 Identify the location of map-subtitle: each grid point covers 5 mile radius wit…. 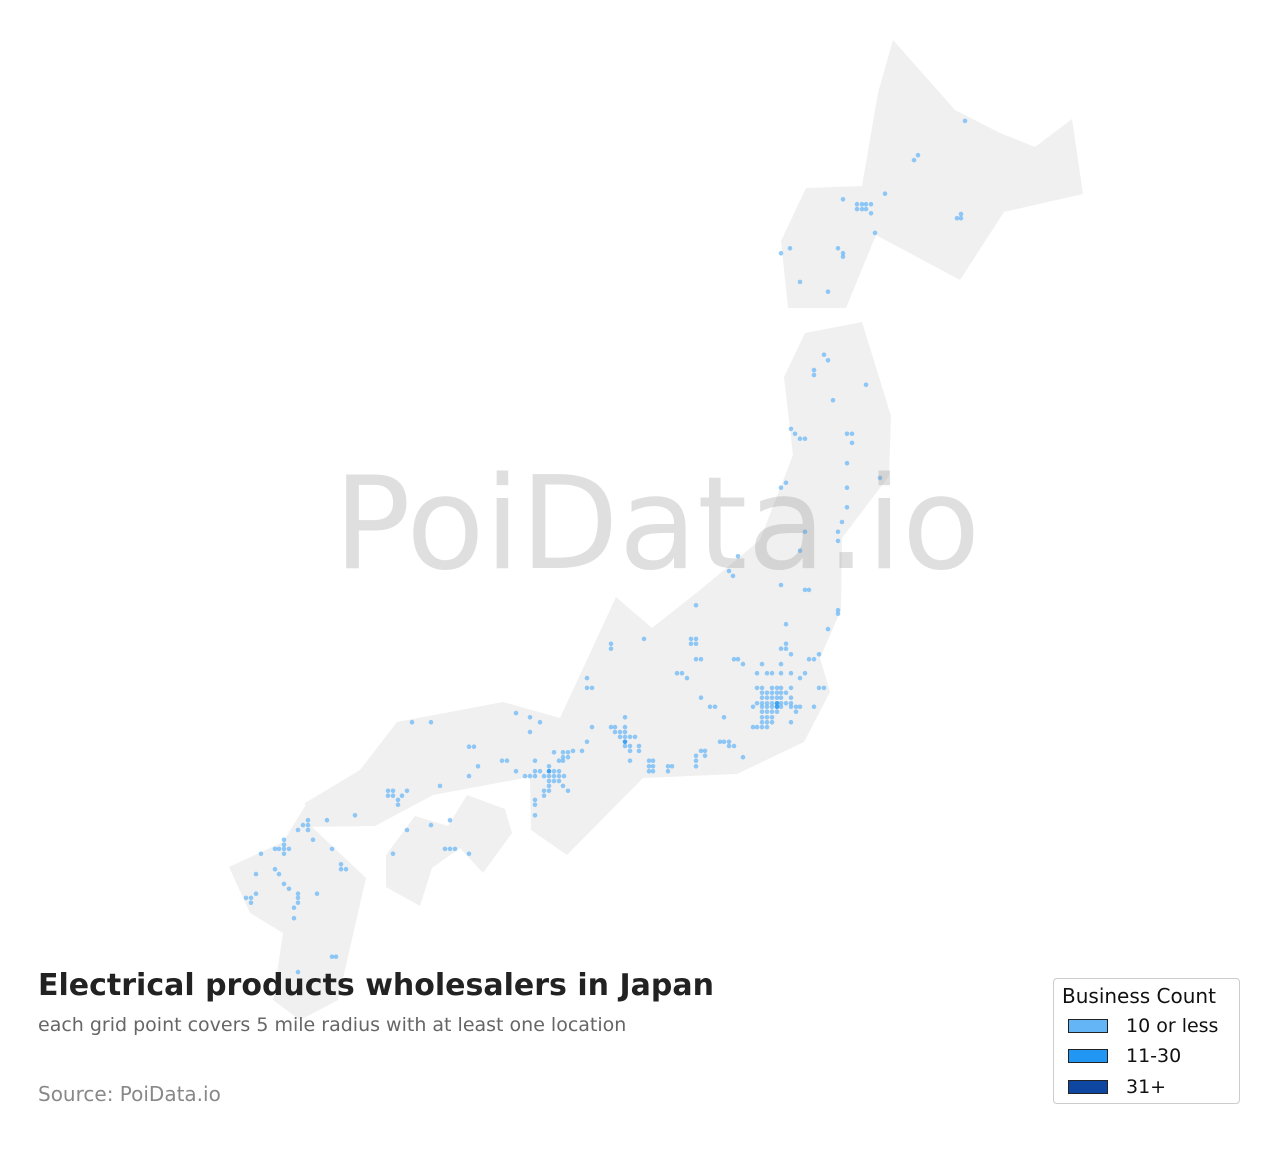
(332, 1025).